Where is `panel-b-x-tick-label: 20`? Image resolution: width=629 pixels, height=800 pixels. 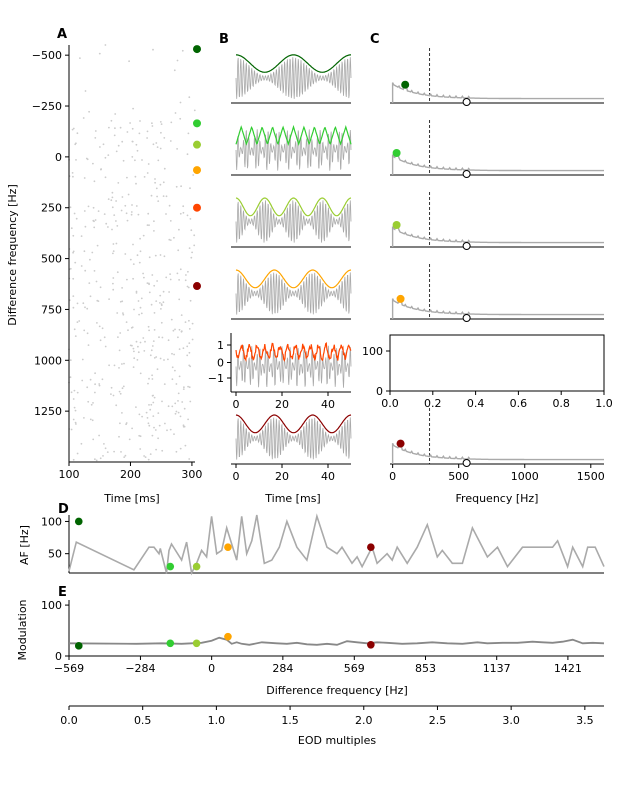
panel-b-x-tick-label: 20 is located at coordinates (282, 404).